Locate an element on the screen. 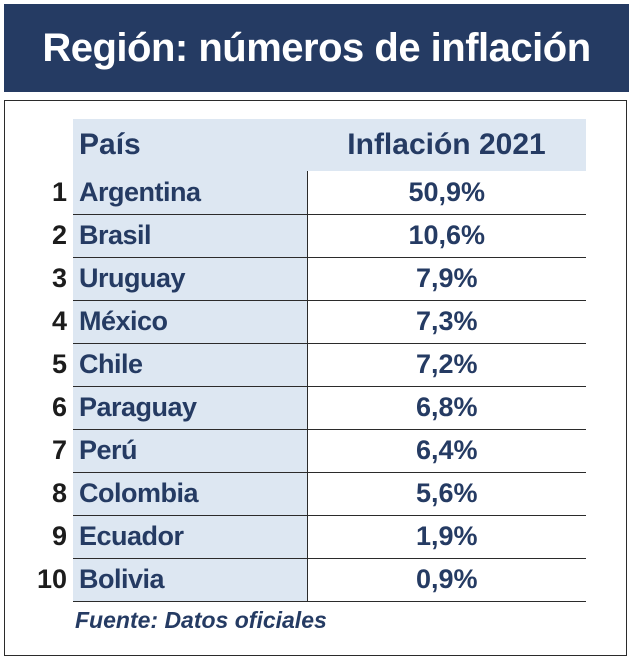 The height and width of the screenshot is (666, 635). rank-cell: 1 is located at coordinates (48, 192).